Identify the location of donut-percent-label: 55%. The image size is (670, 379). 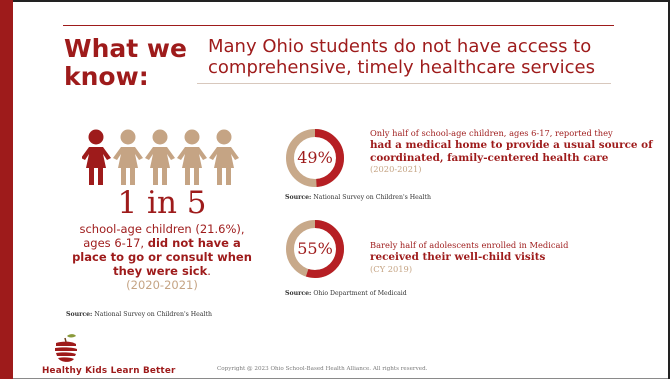
(315, 248).